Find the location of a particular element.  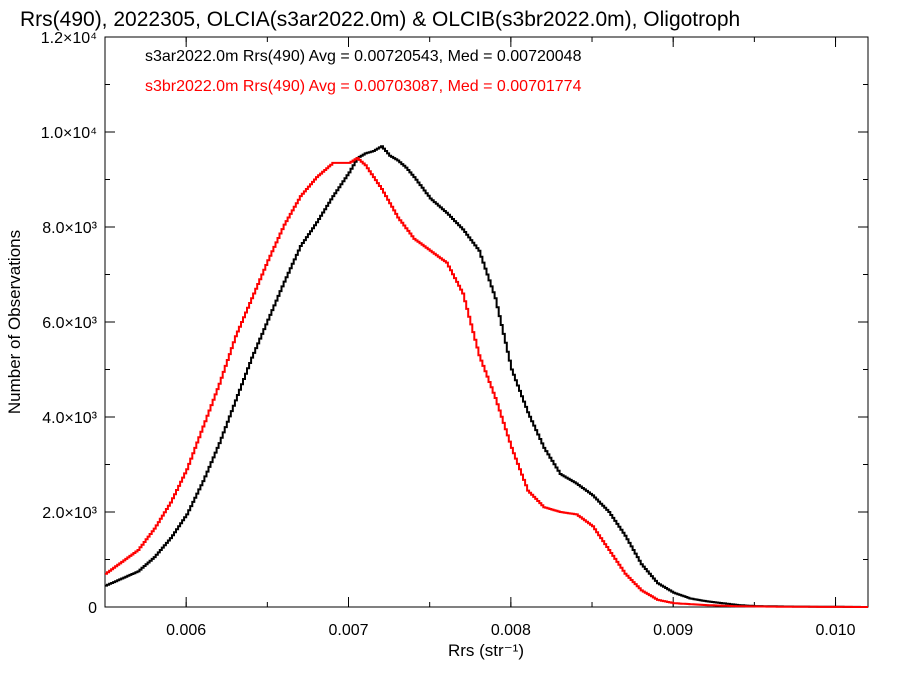

y-tick-label: 2.0×10³ is located at coordinates (69, 513).